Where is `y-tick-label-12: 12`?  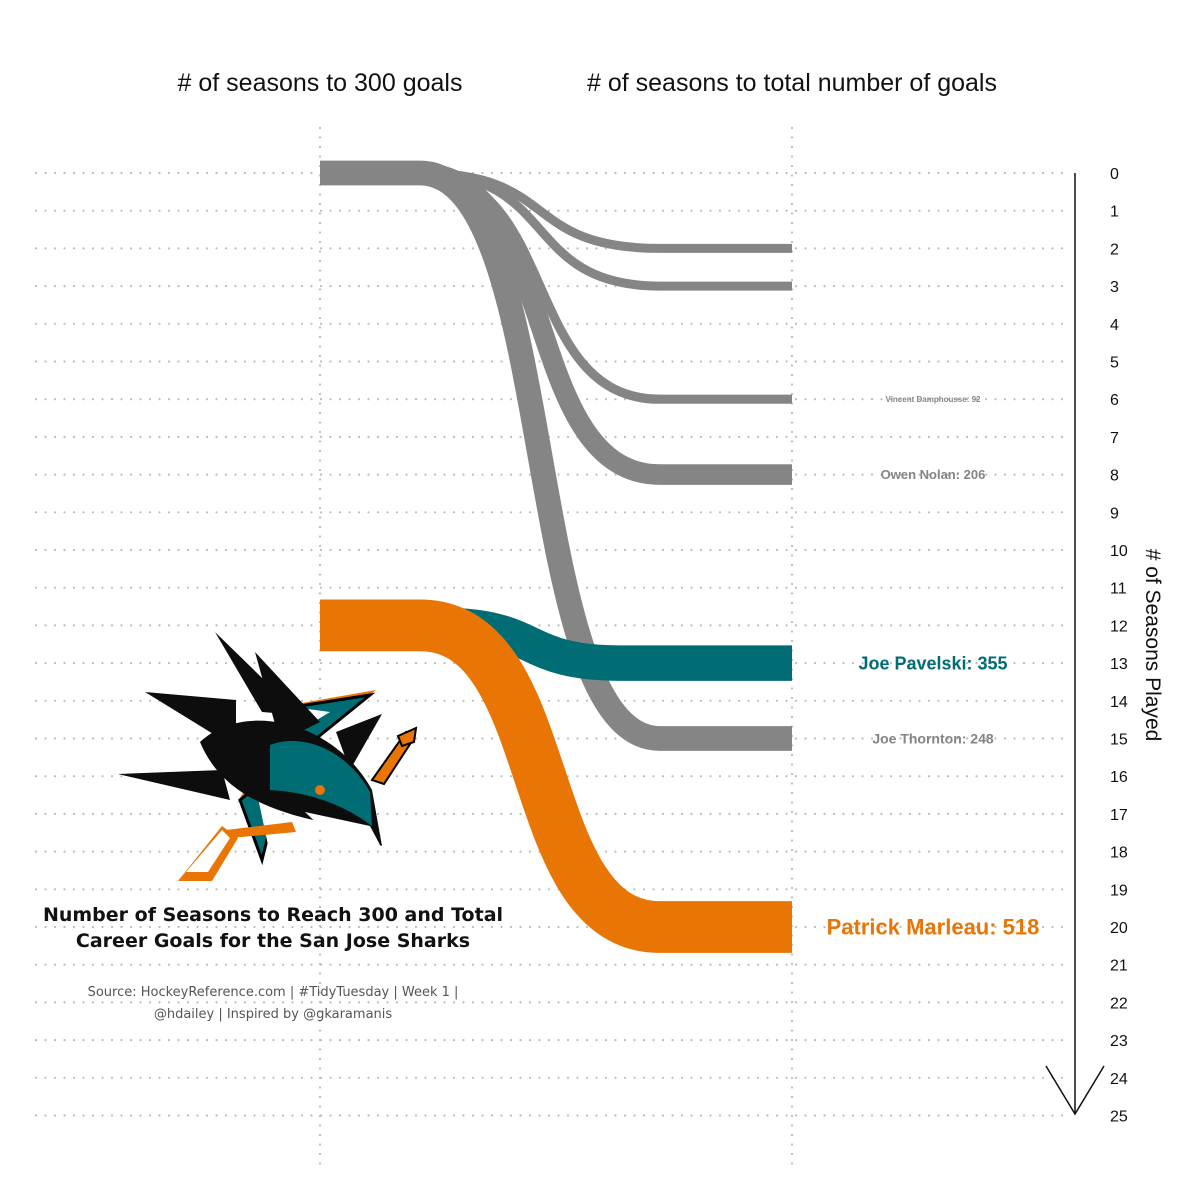
y-tick-label-12: 12 is located at coordinates (1119, 626).